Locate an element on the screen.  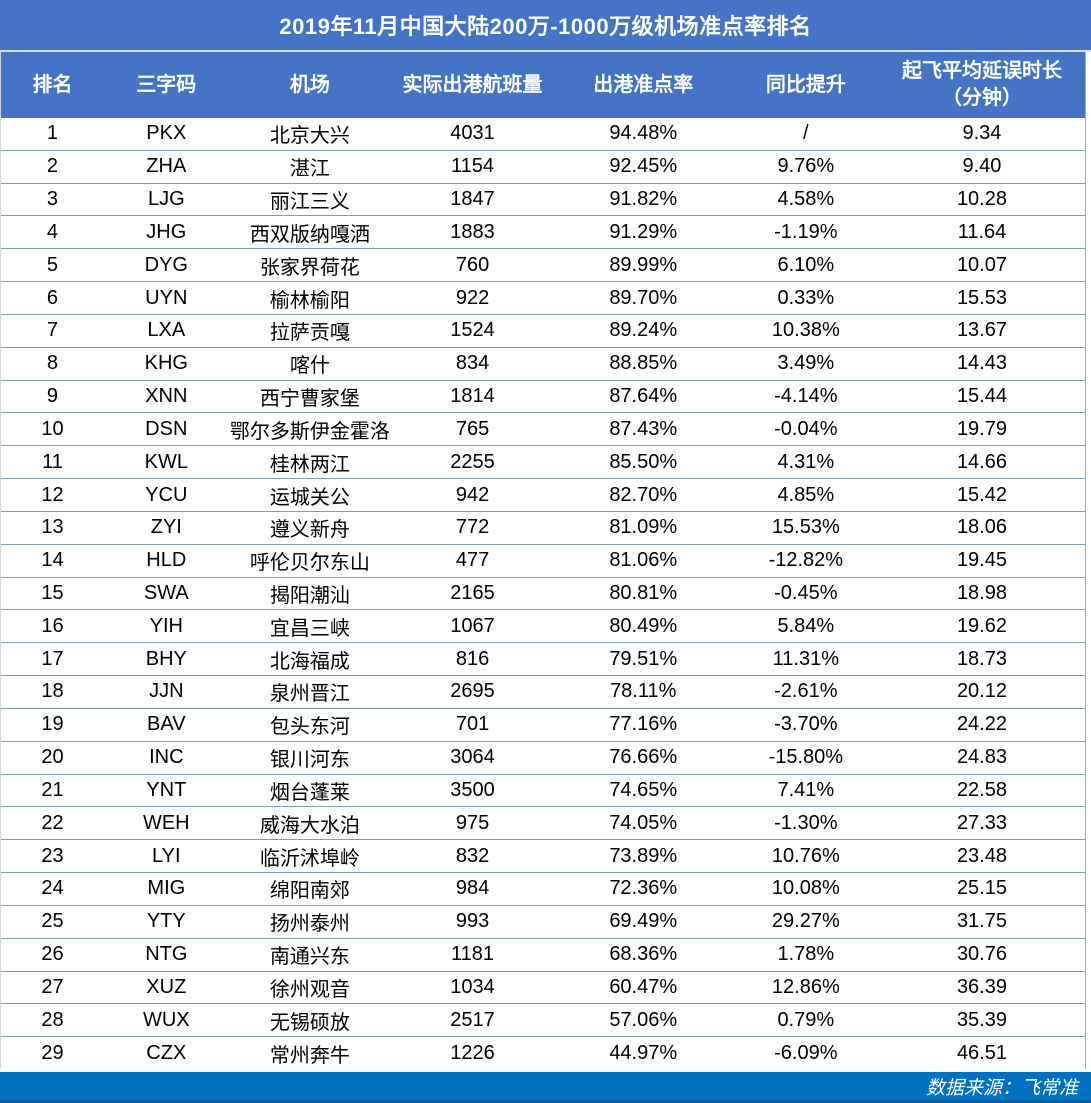
cell-iata-code: DYG is located at coordinates (166, 264).